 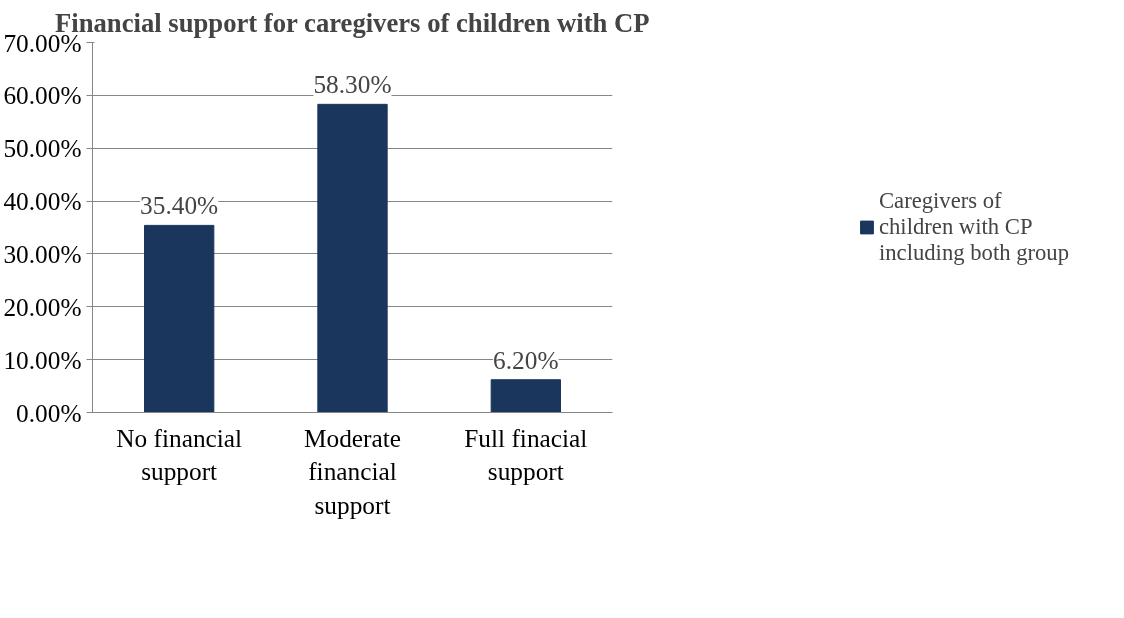 I want to click on y-tick-label: 0.00%, so click(x=49, y=412).